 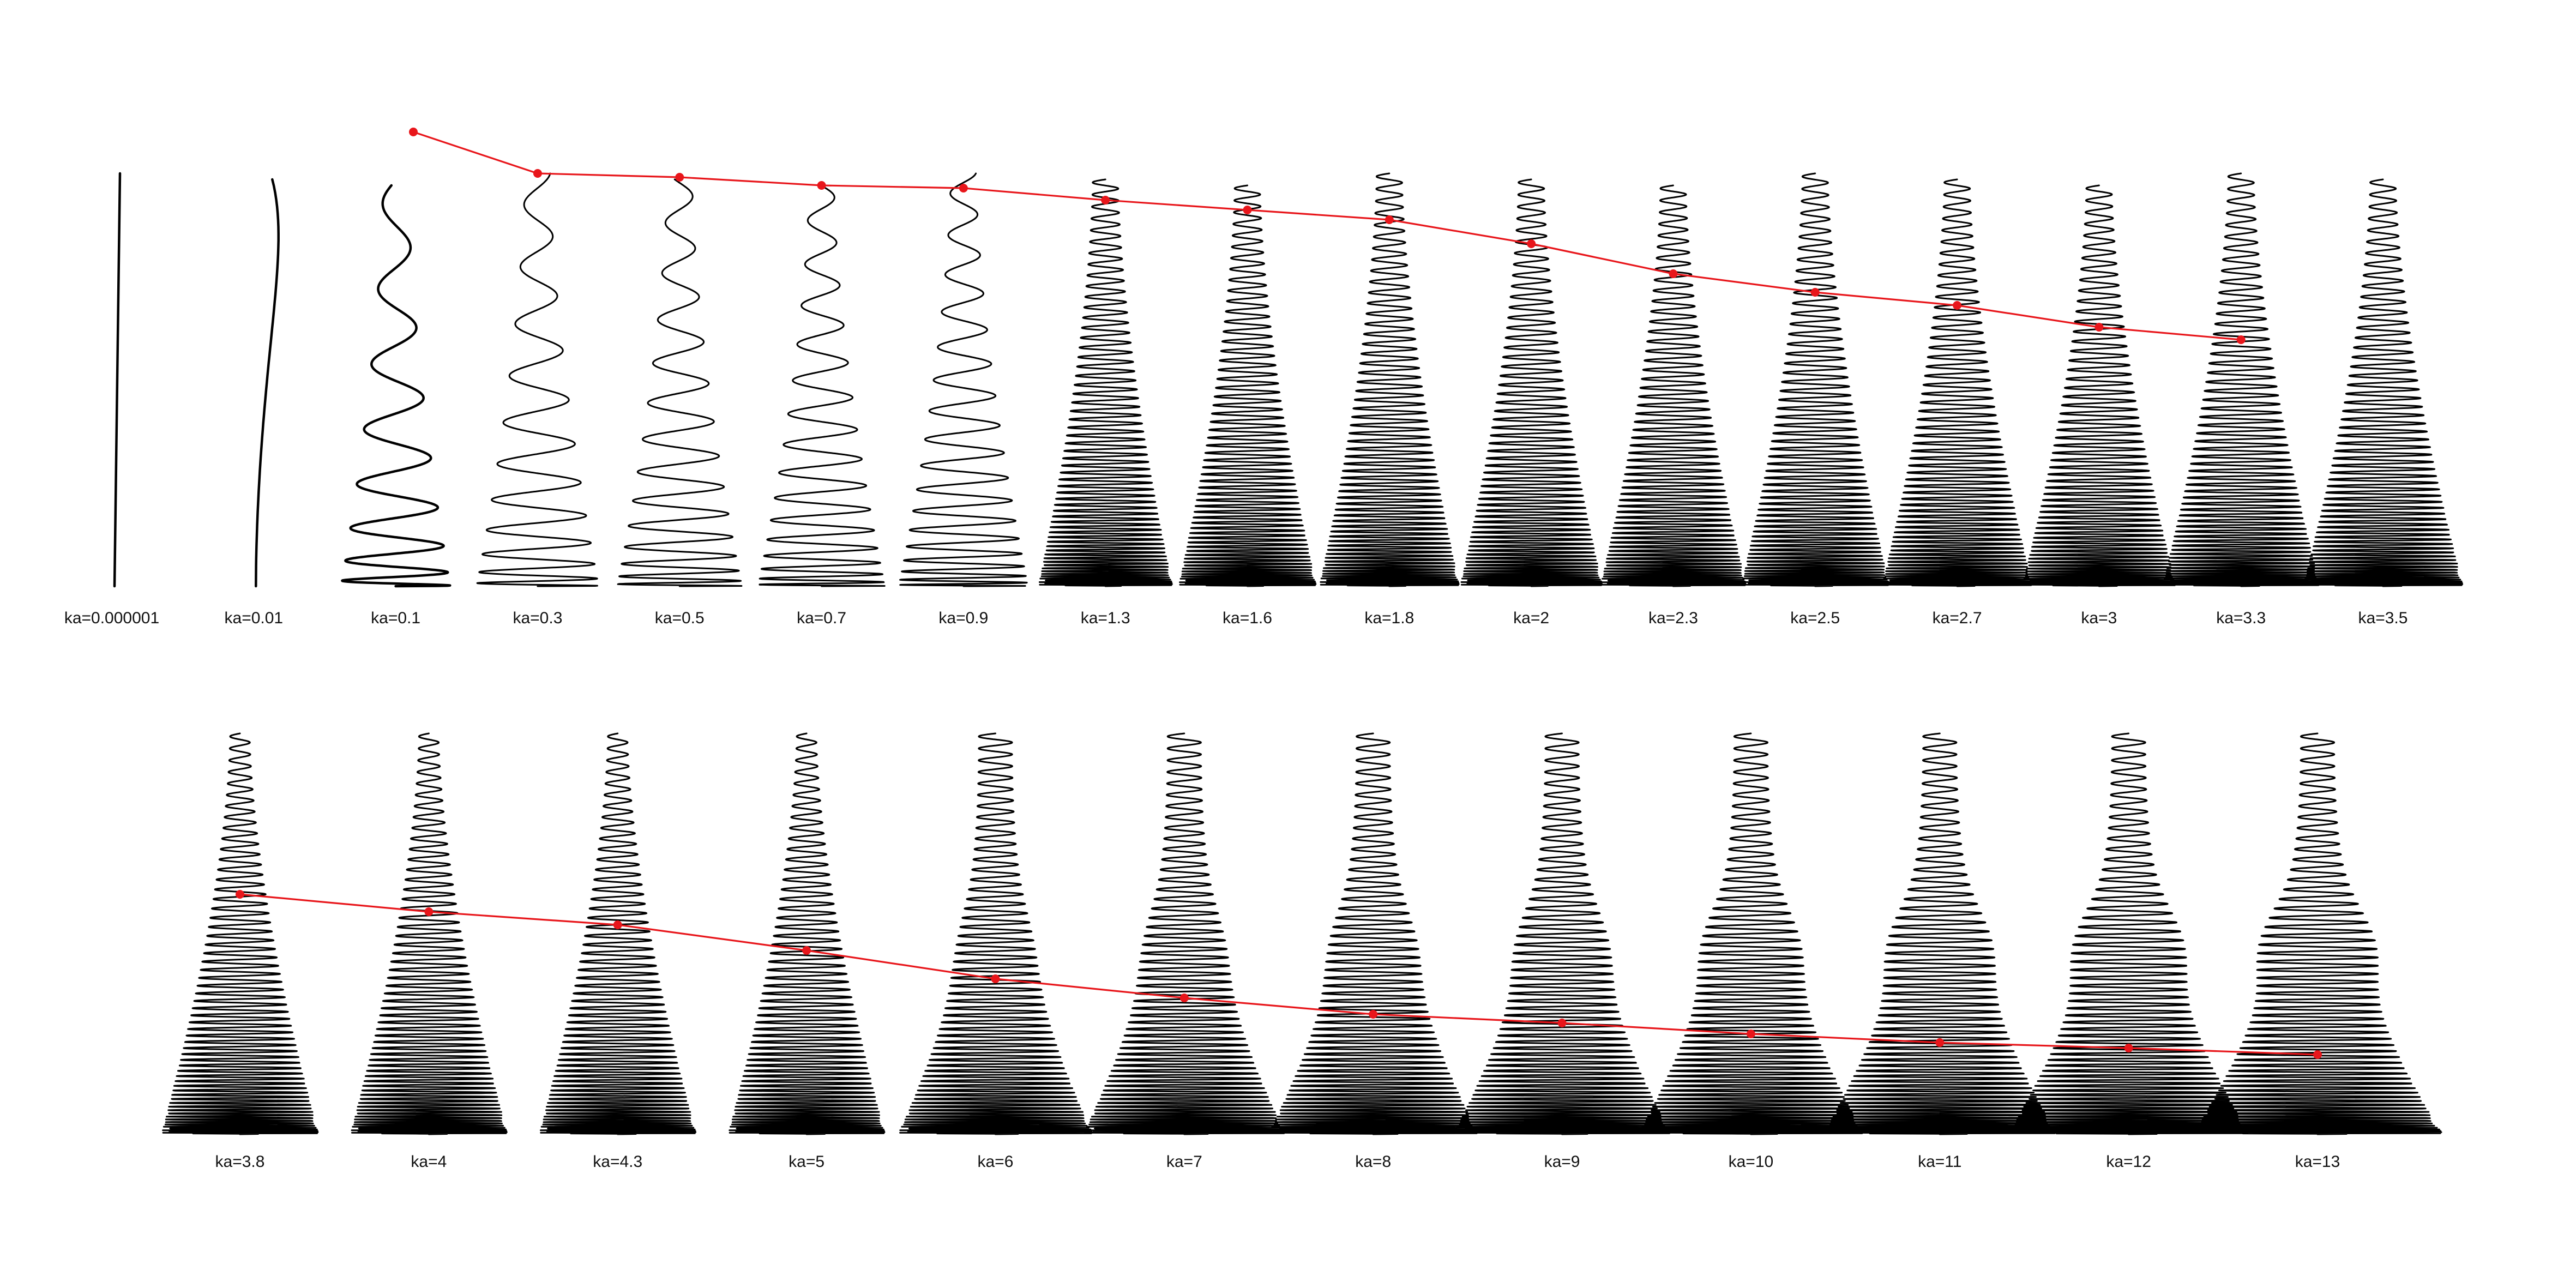 What do you see at coordinates (395, 618) in the screenshot?
I see `ka-label: ka=0.1` at bounding box center [395, 618].